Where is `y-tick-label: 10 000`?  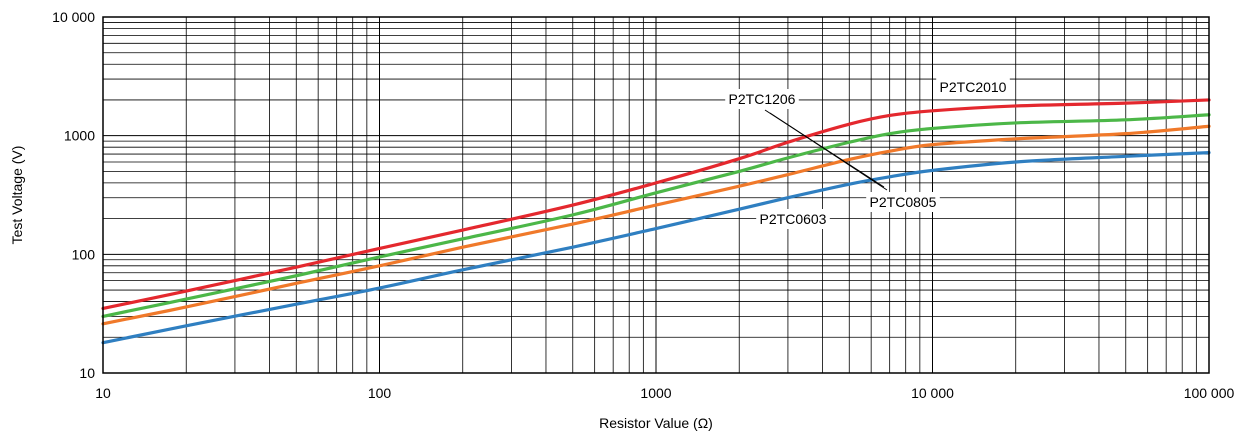 y-tick-label: 10 000 is located at coordinates (73, 17).